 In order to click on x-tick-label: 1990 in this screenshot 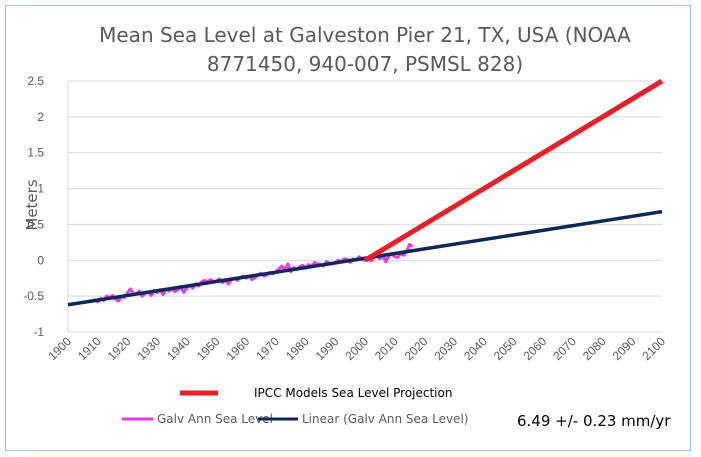, I will do `click(327, 348)`.